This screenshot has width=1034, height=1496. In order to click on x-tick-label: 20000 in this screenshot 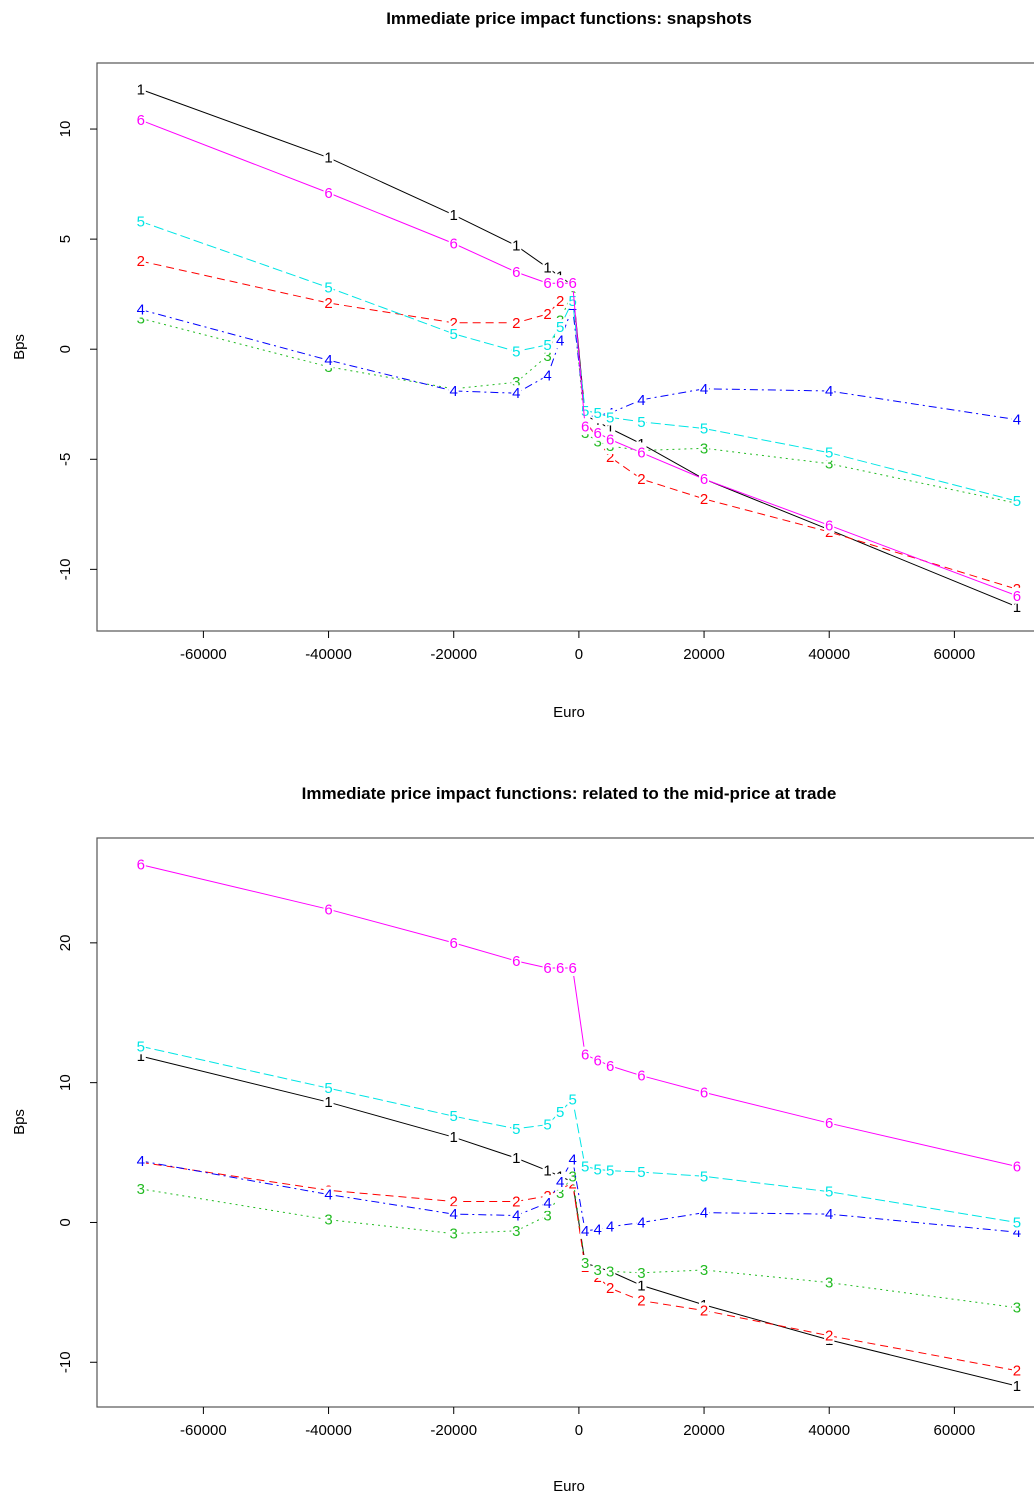, I will do `click(704, 654)`.